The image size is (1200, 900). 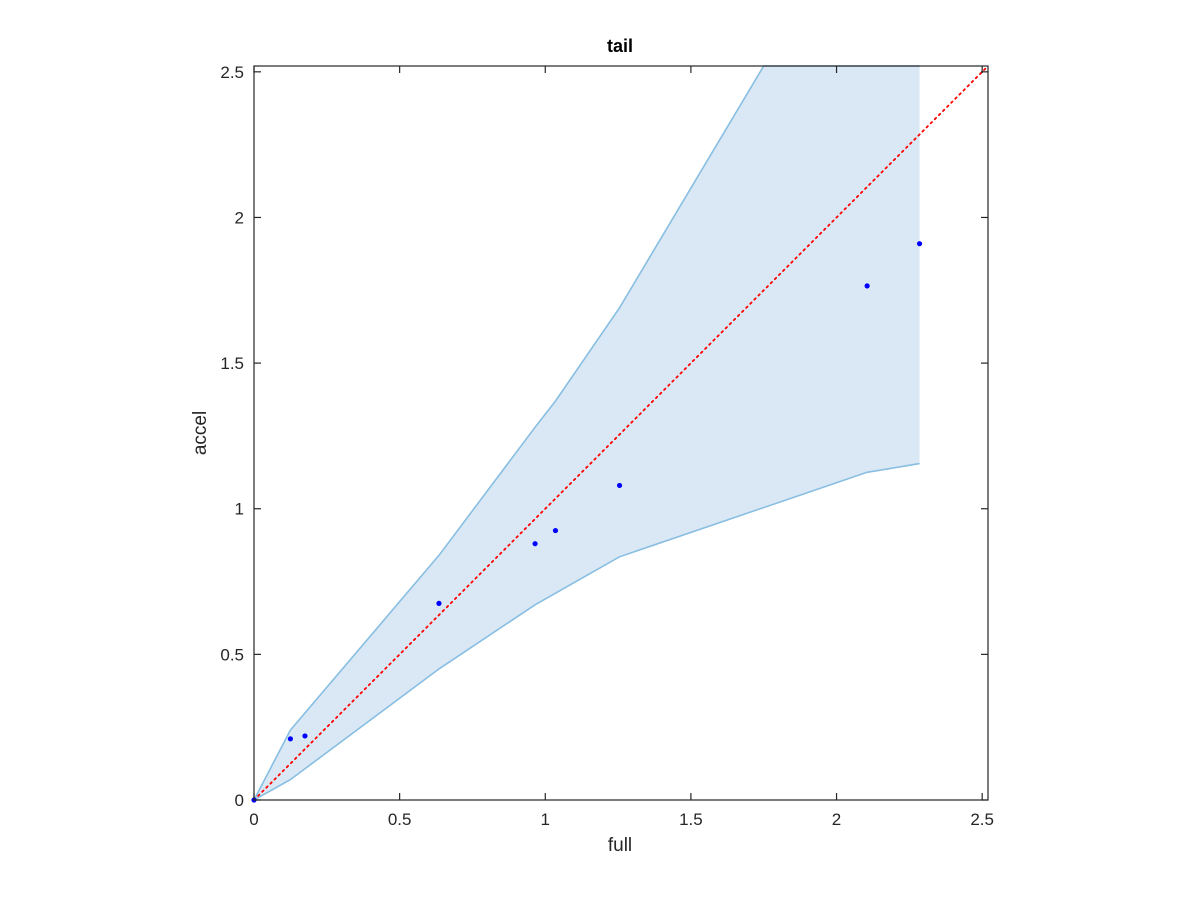 What do you see at coordinates (200, 433) in the screenshot?
I see `y-axis-label: accel` at bounding box center [200, 433].